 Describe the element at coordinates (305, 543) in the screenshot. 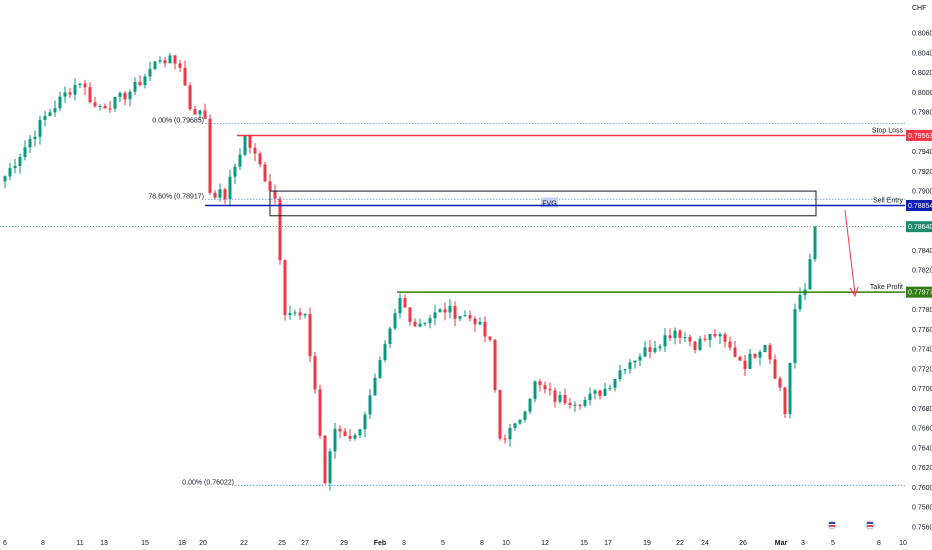

I see `time-tick-label: 27` at that location.